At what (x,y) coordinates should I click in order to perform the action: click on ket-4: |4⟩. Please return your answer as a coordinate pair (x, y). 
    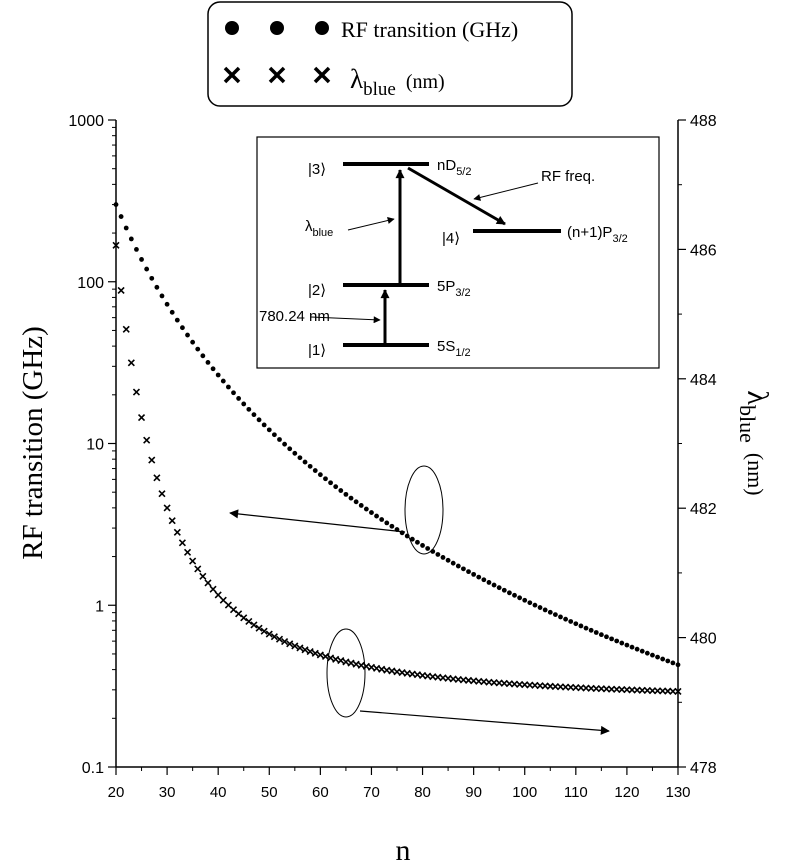
    Looking at the image, I should click on (451, 238).